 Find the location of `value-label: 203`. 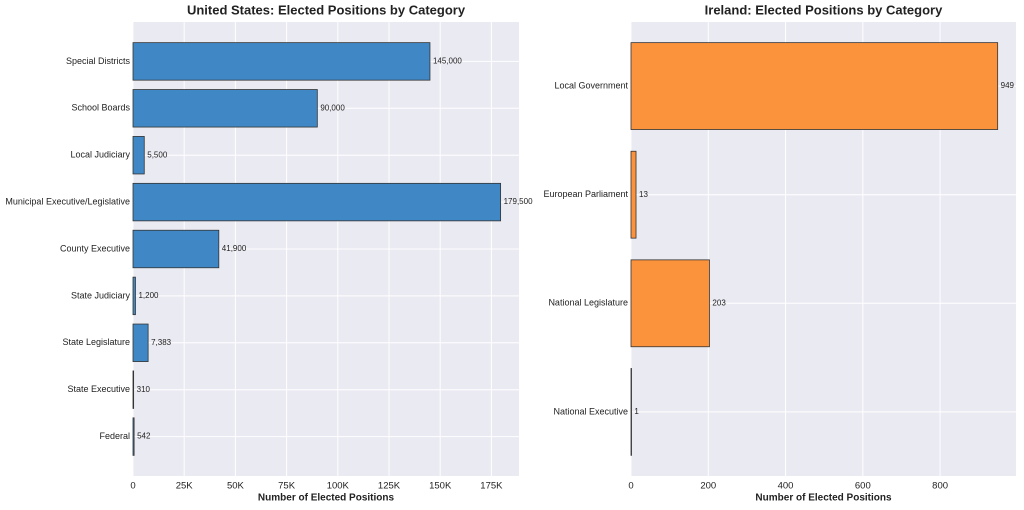

value-label: 203 is located at coordinates (719, 302).